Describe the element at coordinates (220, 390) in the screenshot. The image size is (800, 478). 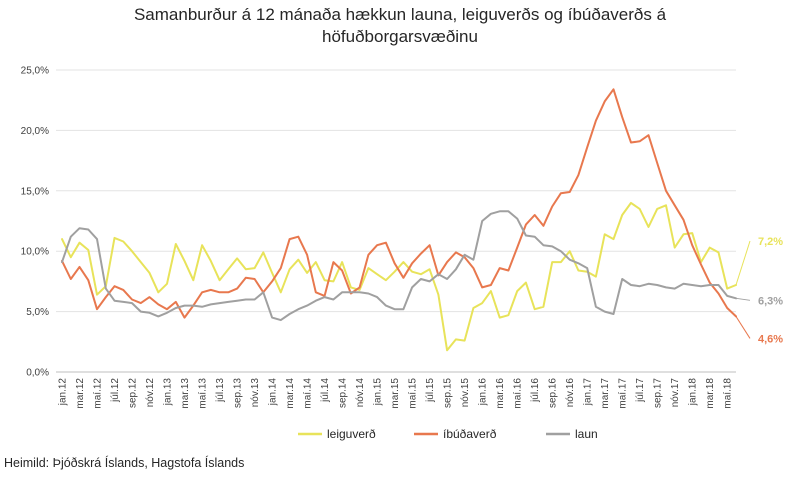
I see `x-tick-label: júl.13` at that location.